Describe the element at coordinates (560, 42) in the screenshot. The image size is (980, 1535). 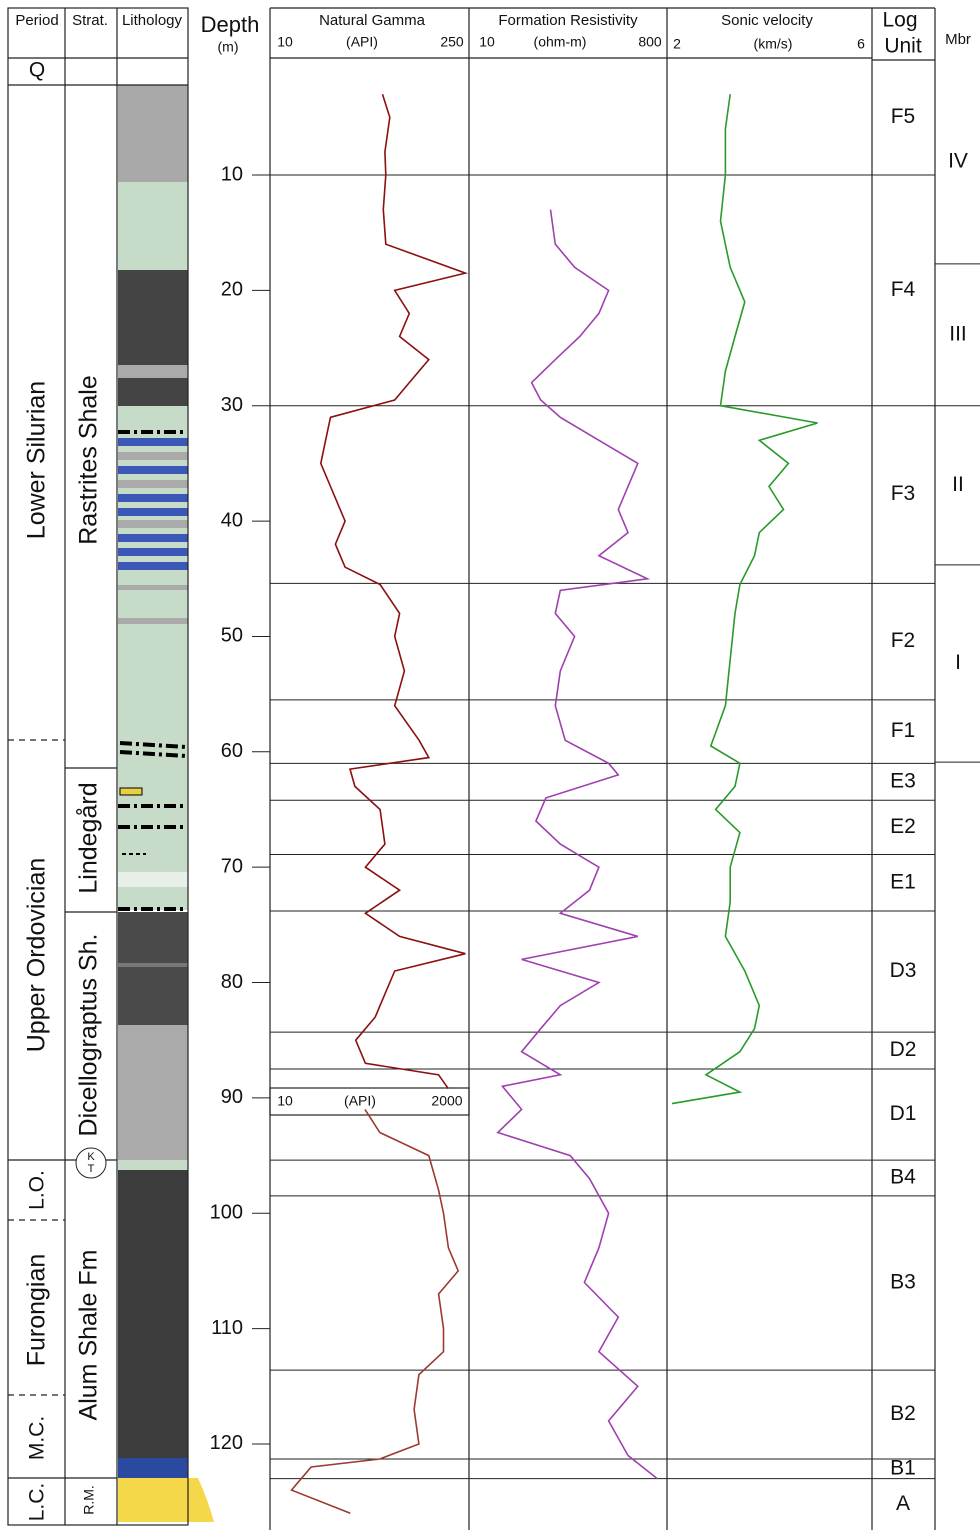
I see `scale-unit: (ohm-m)` at that location.